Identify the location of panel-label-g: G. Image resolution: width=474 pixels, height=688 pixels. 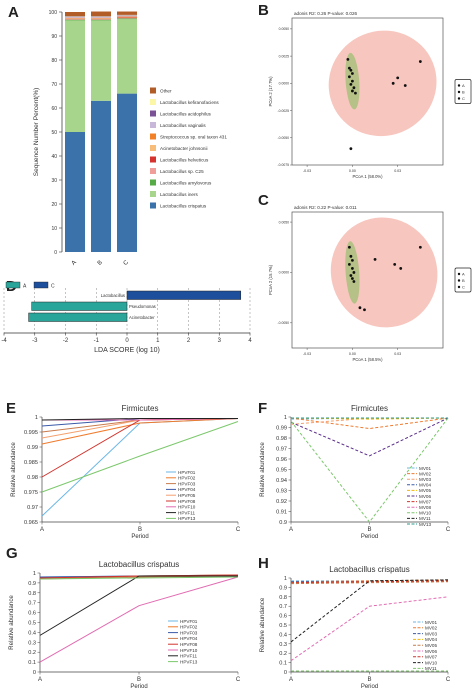
(12, 553).